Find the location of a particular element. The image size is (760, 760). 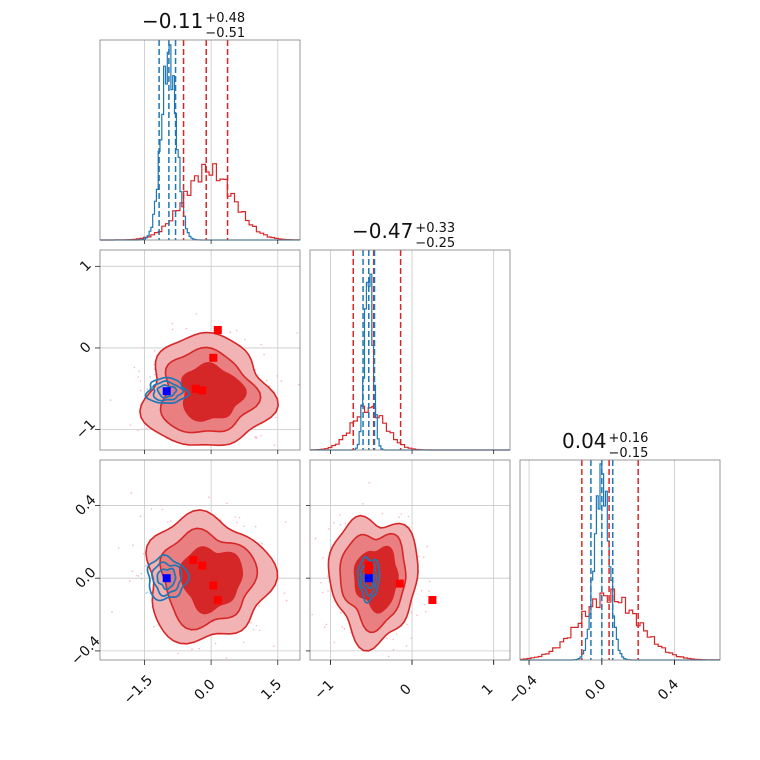

hist-panel-1-frame is located at coordinates (200, 140).